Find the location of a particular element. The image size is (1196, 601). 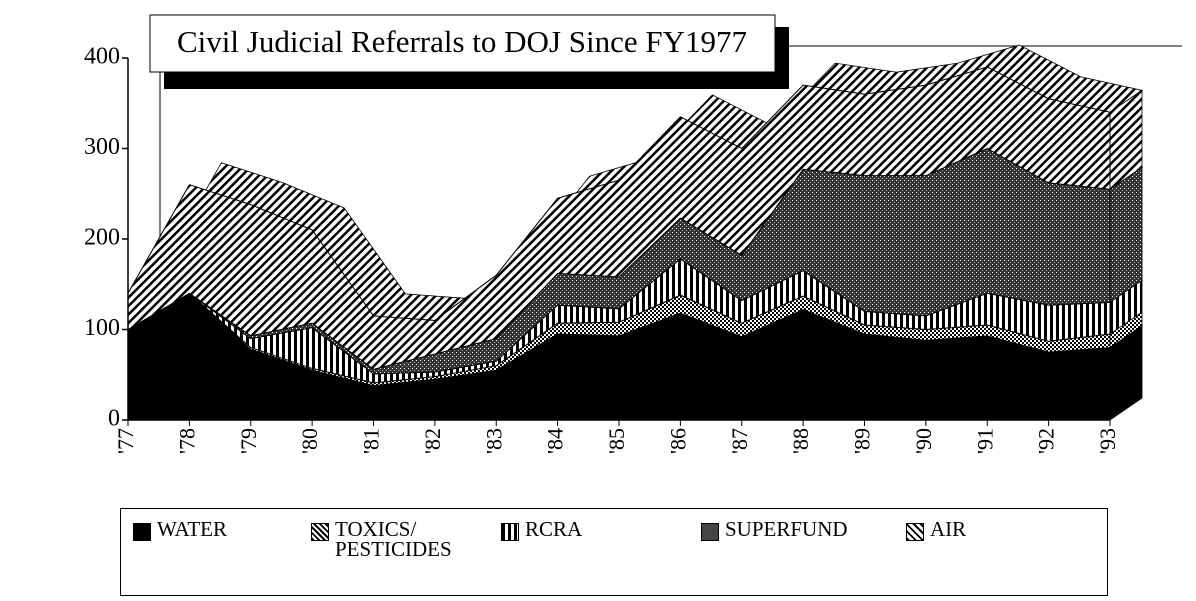

y-tick-label: 200 is located at coordinates (102, 238).